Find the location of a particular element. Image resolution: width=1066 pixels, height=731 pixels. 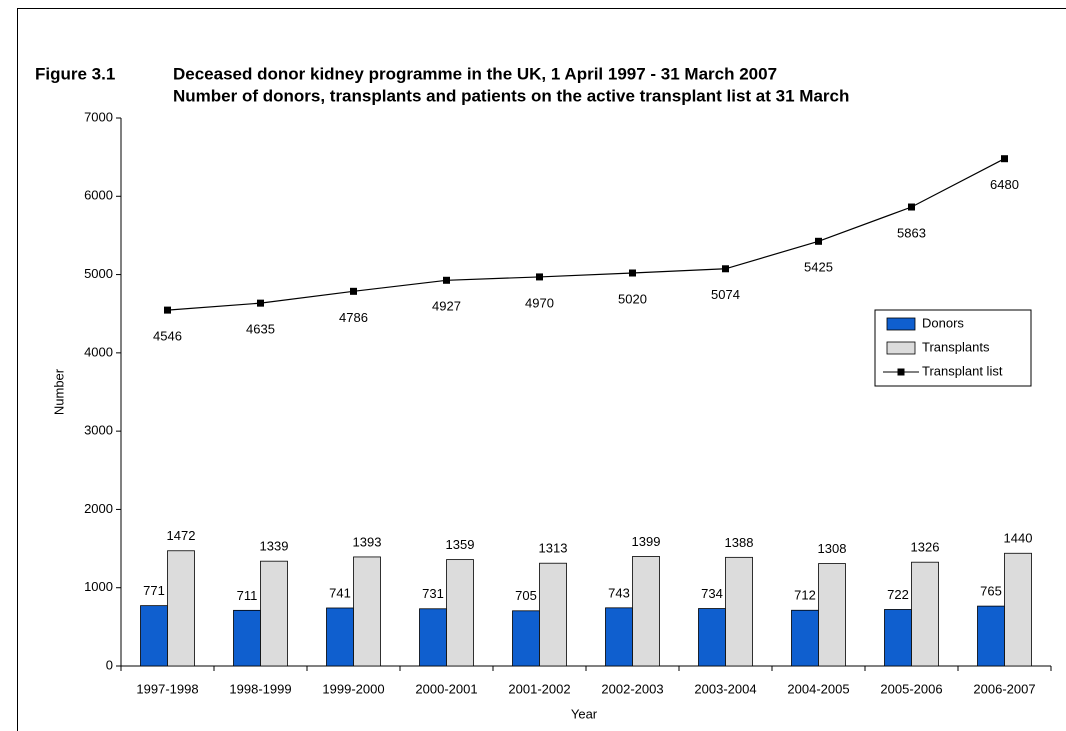

data-label: 711 is located at coordinates (247, 595).